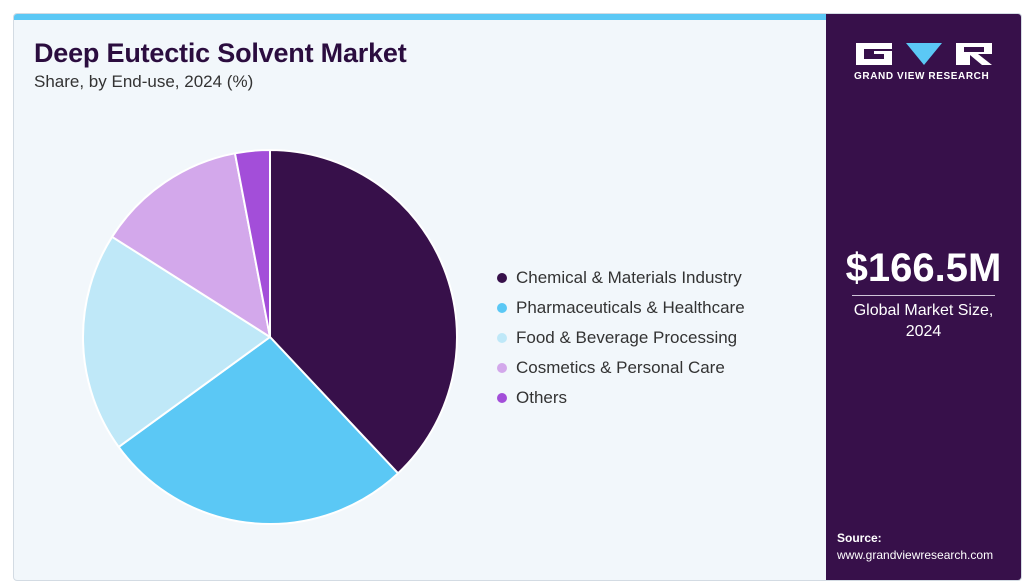 This screenshot has width=1032, height=588. I want to click on market-size-label: Global Market Size, 2024, so click(923, 321).